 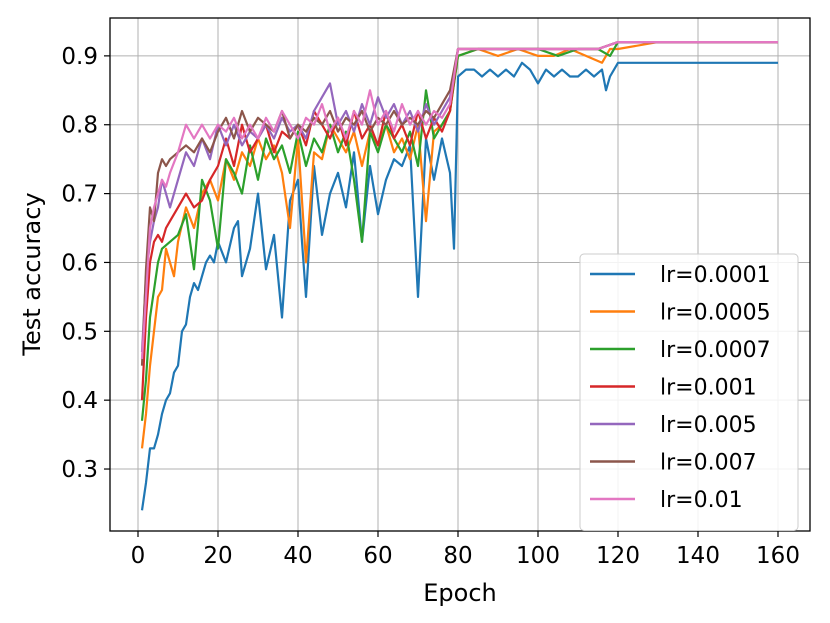 I want to click on legend-label-1: lr=0.0005, so click(x=715, y=313).